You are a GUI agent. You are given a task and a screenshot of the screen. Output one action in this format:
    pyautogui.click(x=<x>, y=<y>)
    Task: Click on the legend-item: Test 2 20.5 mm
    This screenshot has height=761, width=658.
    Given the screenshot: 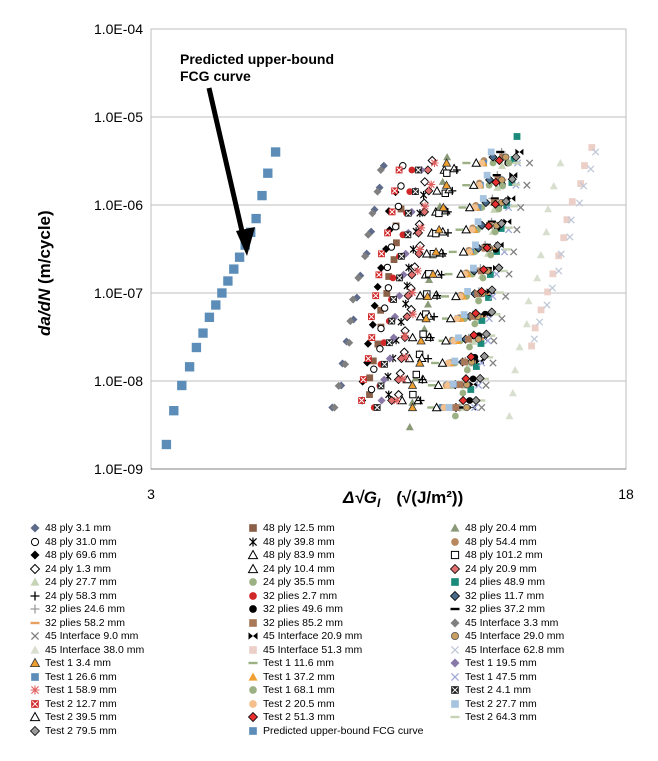 What is the action you would take?
    pyautogui.click(x=290, y=704)
    